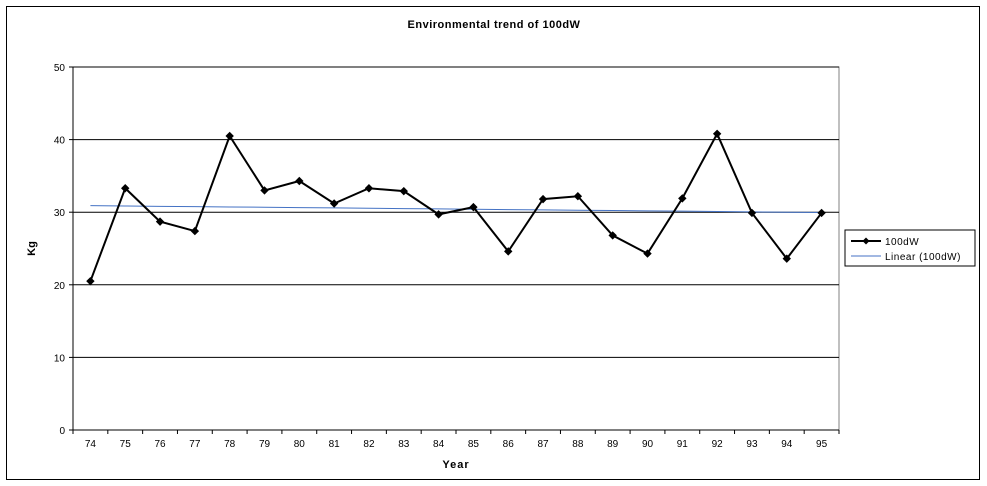 The image size is (987, 486). Describe the element at coordinates (62, 431) in the screenshot. I see `y-tick-label: 0` at that location.